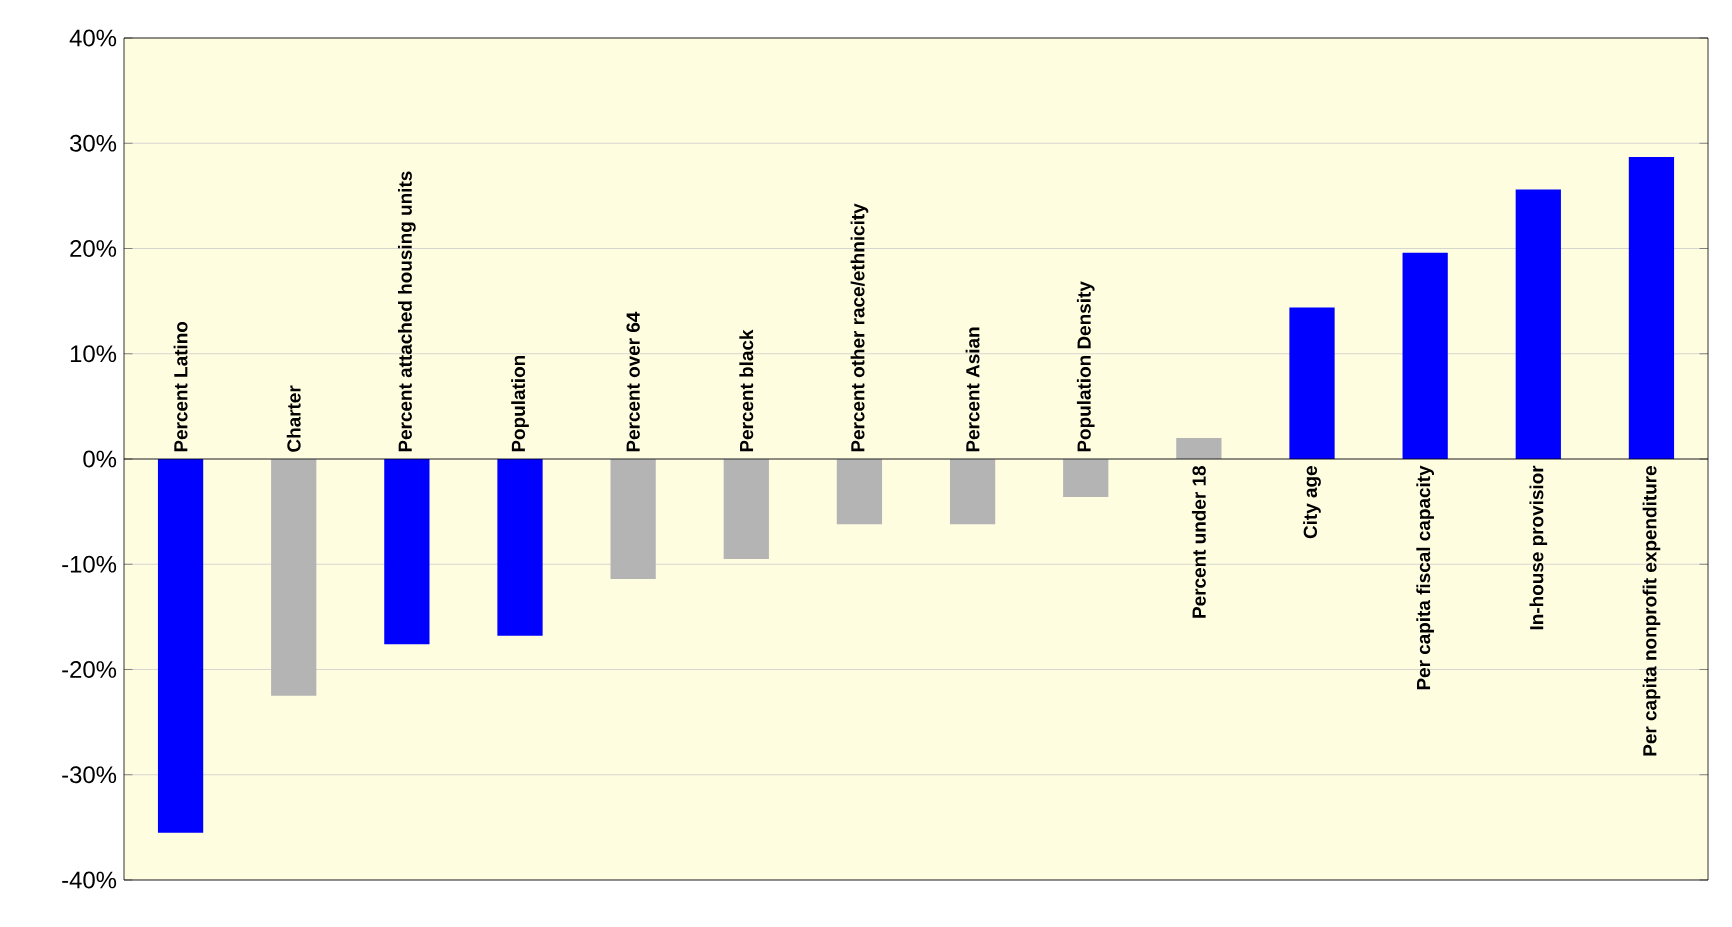  What do you see at coordinates (93, 354) in the screenshot?
I see `y-tick-label: 10%` at bounding box center [93, 354].